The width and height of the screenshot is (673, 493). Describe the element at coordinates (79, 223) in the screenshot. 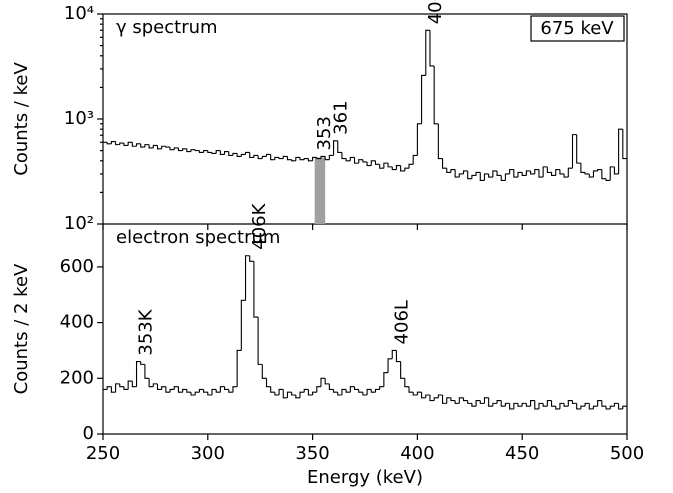

I see `y-tick-label: 10²` at that location.